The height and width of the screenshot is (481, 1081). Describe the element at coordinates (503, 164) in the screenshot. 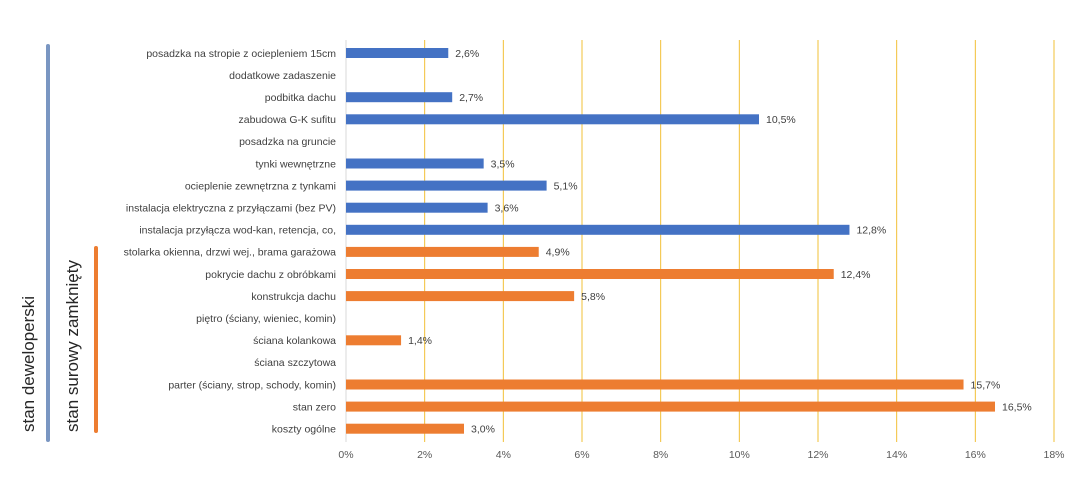

I see `data-label: 3,5%` at that location.